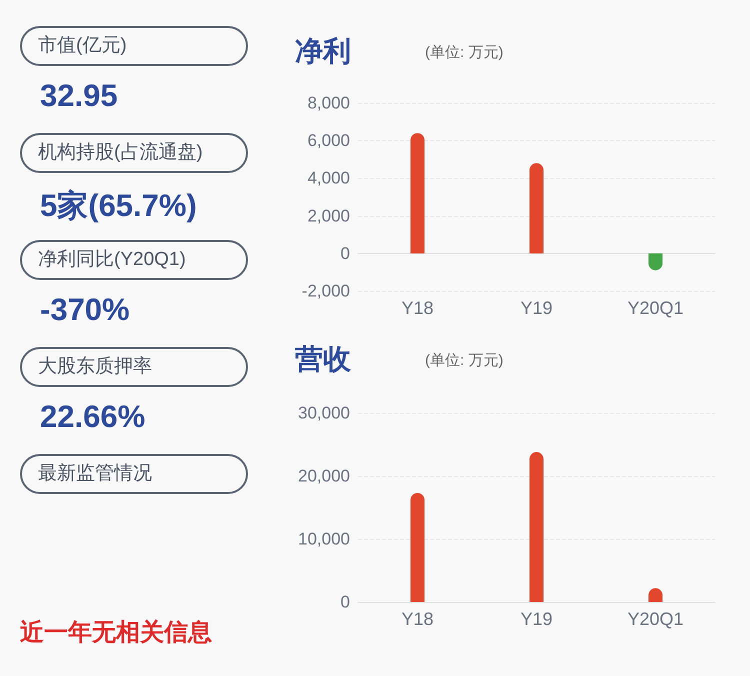  Describe the element at coordinates (79, 96) in the screenshot. I see `text: 32.95` at that location.